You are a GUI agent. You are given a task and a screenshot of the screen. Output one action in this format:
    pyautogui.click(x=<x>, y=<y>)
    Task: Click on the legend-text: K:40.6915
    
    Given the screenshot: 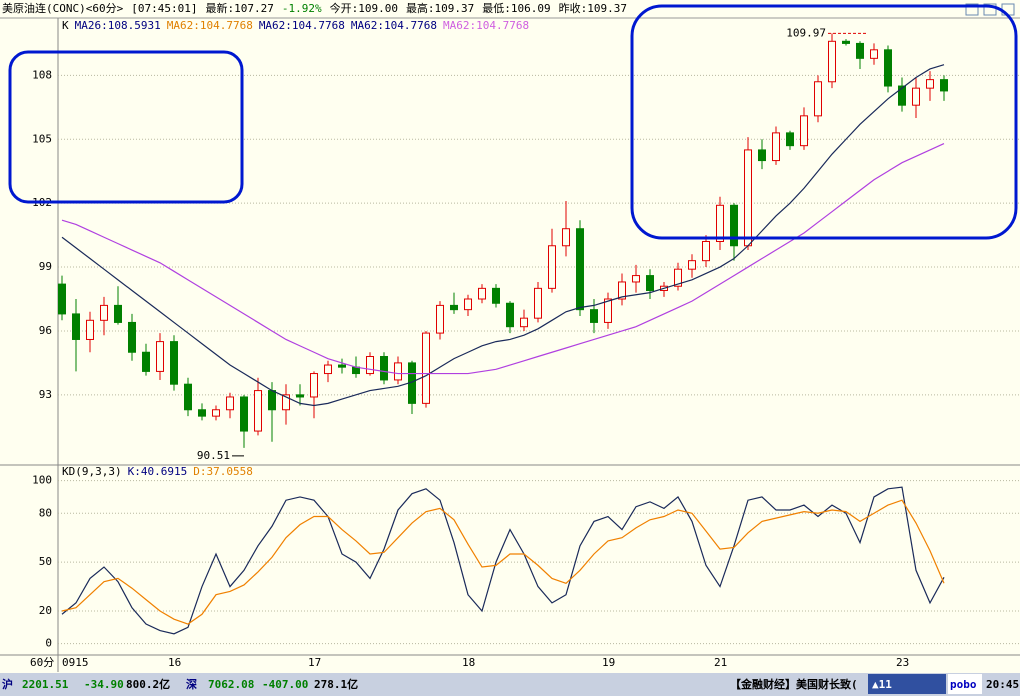 What is the action you would take?
    pyautogui.click(x=158, y=471)
    